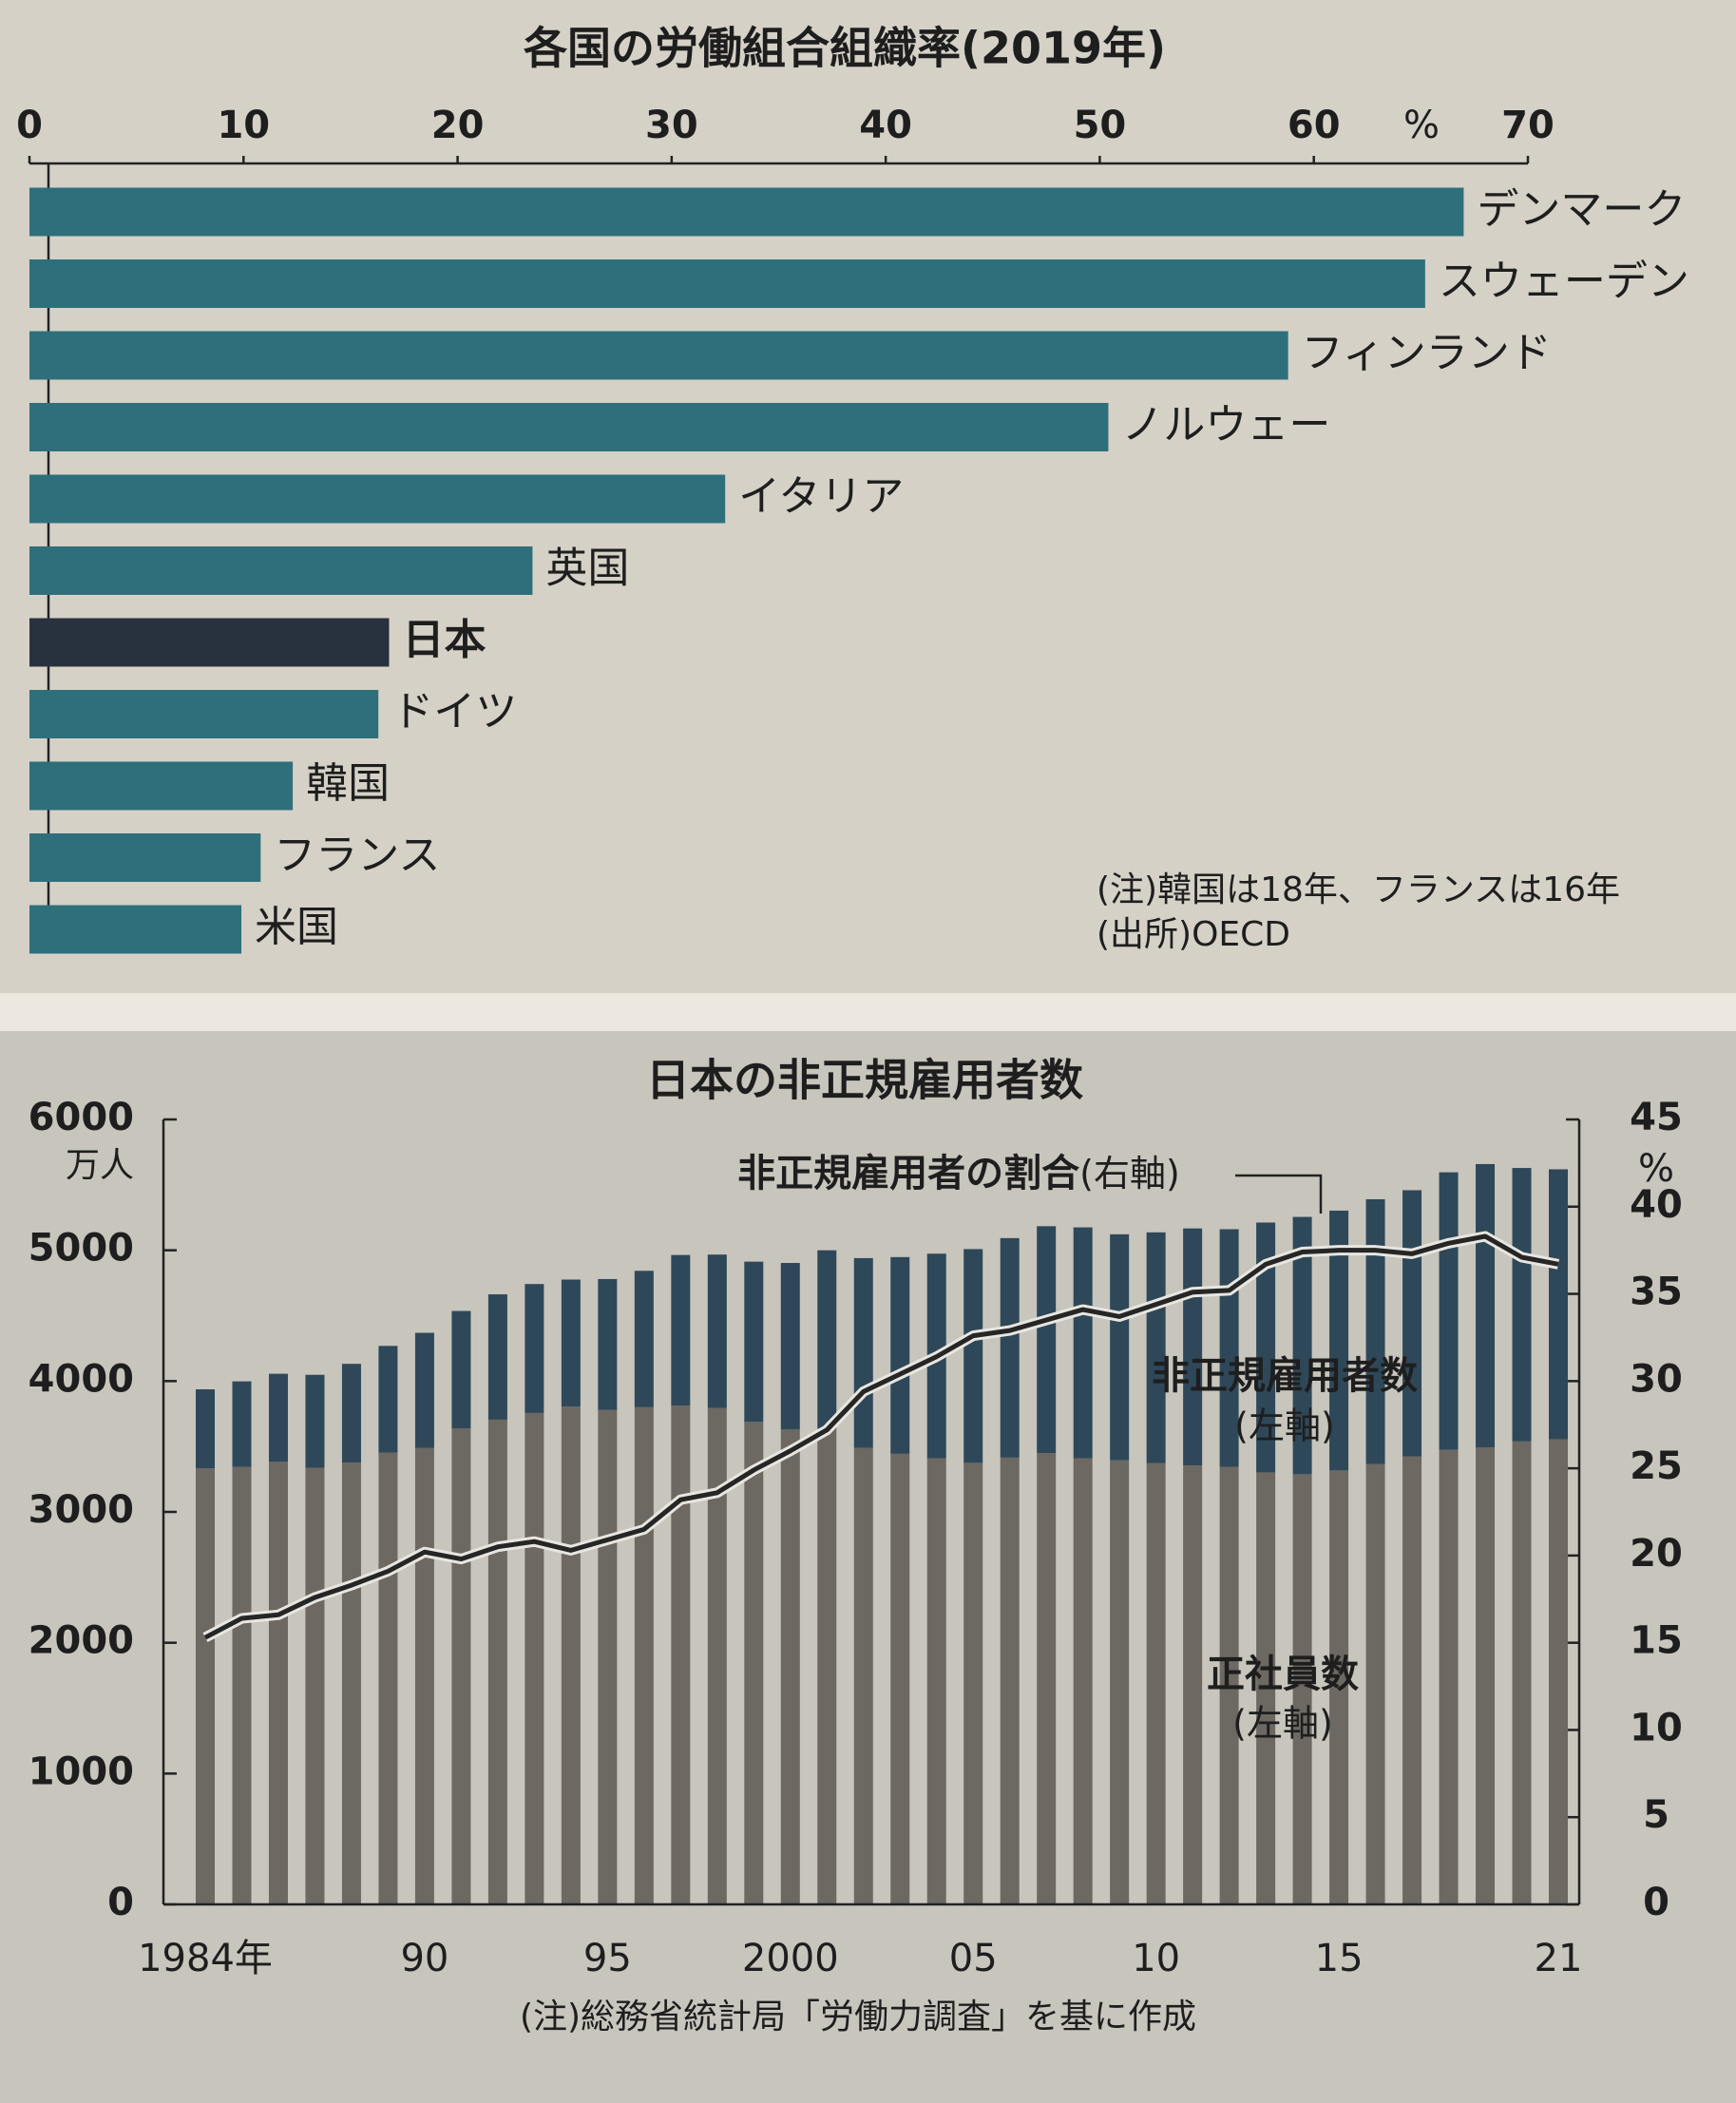 This screenshot has height=2103, width=1736. Describe the element at coordinates (444, 640) in the screenshot. I see `bar-label: 日本` at that location.